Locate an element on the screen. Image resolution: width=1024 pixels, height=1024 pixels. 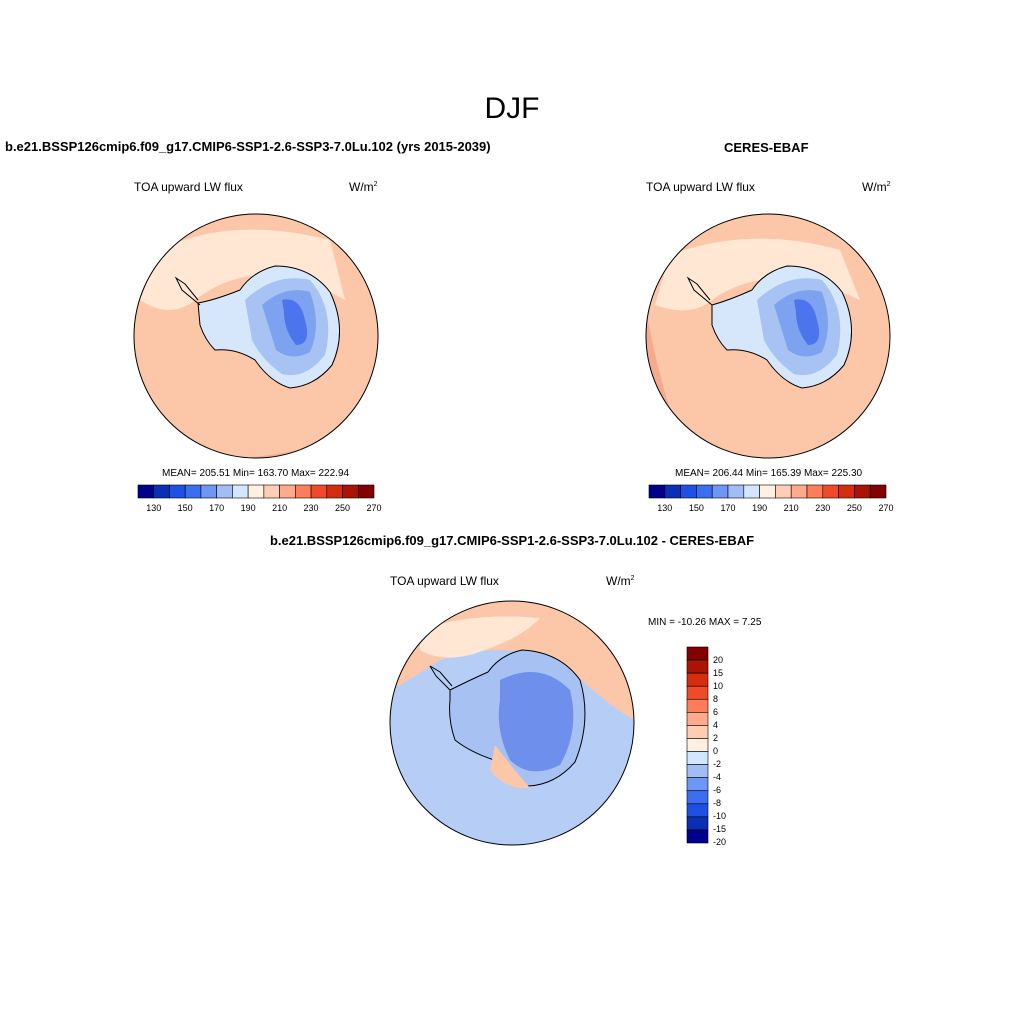
obs-polar-map is located at coordinates (768, 336).